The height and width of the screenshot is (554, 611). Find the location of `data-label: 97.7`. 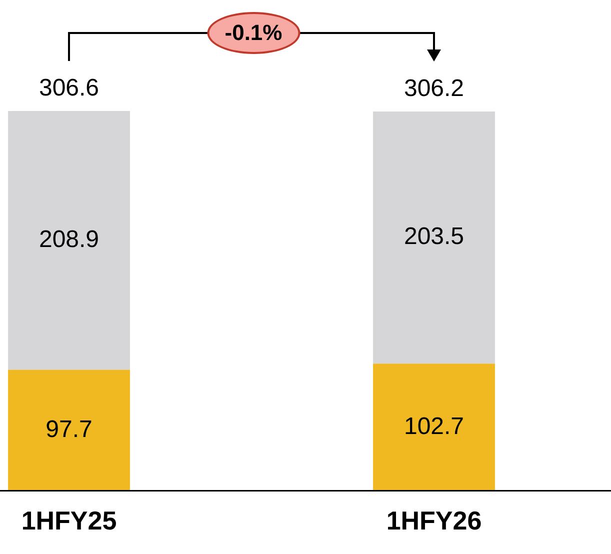

data-label: 97.7 is located at coordinates (69, 429).